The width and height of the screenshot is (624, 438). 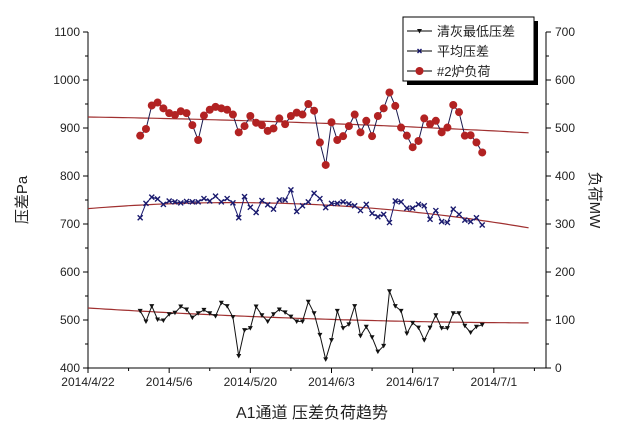 What do you see at coordinates (66, 80) in the screenshot?
I see `y-tick-label-left: 1000` at bounding box center [66, 80].